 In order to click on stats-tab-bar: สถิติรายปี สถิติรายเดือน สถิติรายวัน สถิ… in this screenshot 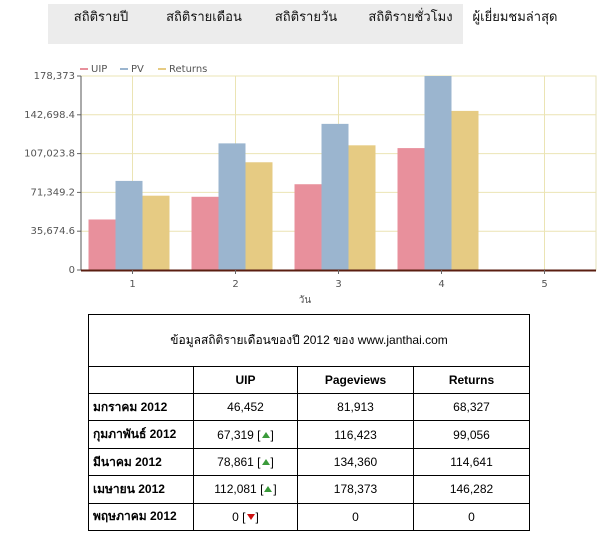, I will do `click(307, 24)`.